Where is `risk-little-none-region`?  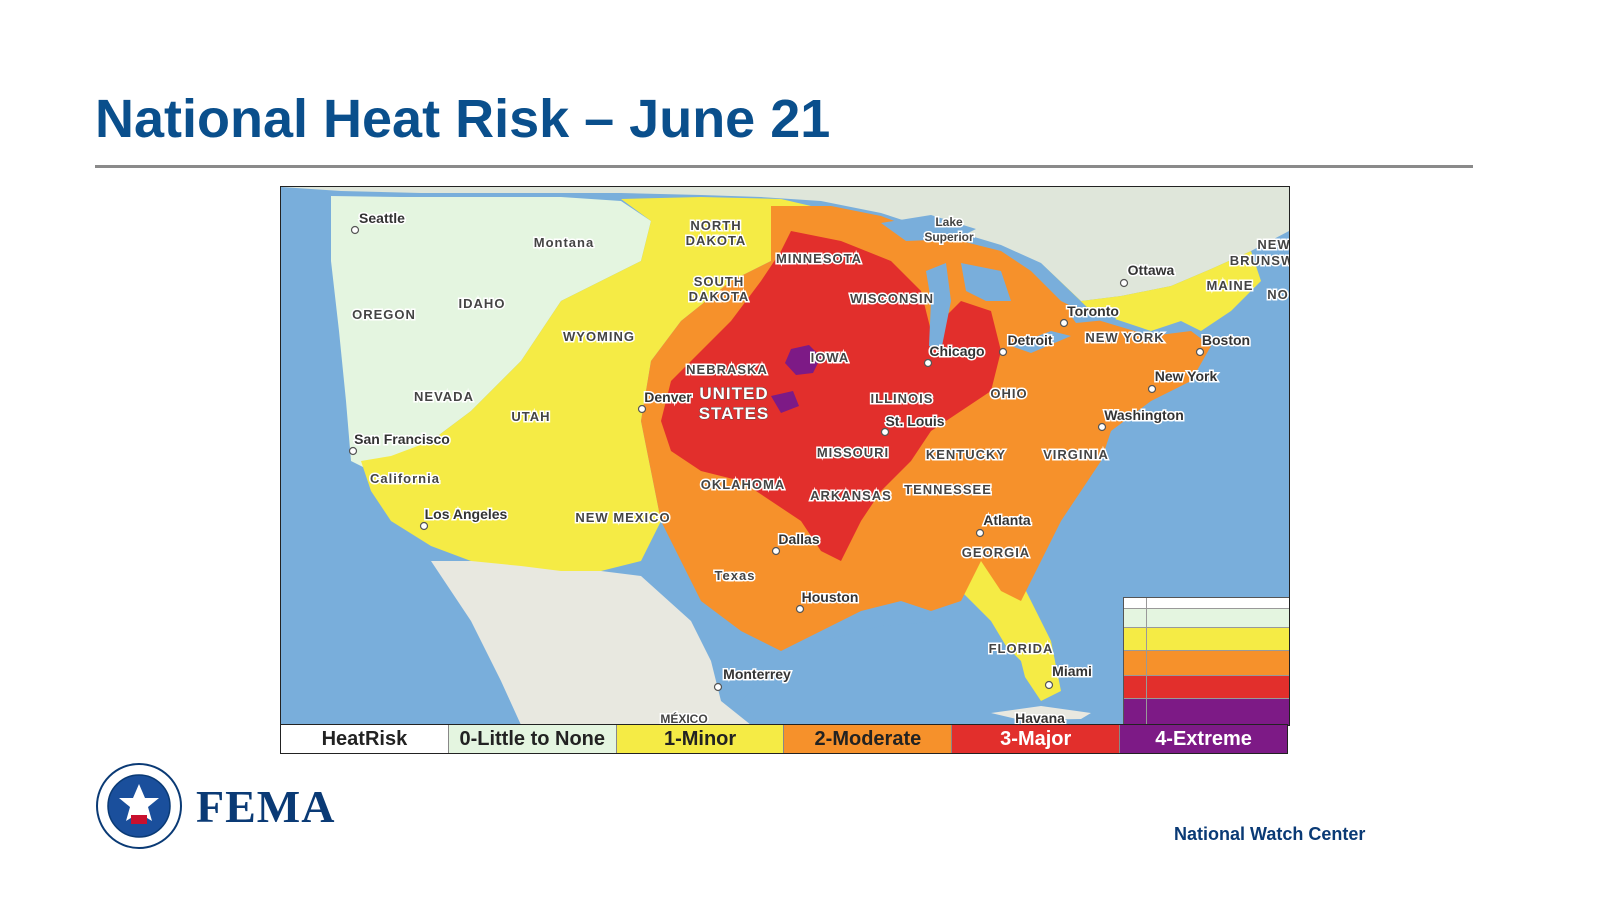
risk-little-none-region is located at coordinates (491, 333).